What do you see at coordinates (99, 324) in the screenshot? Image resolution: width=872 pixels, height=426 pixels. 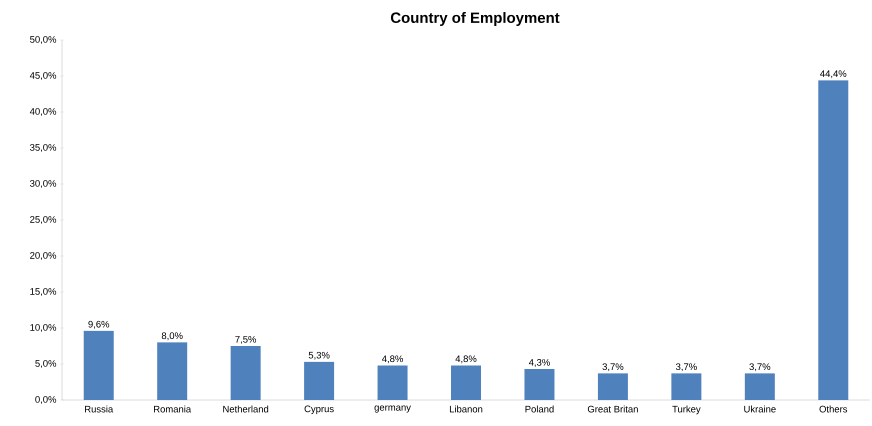 I see `data-label: 9,6%` at bounding box center [99, 324].